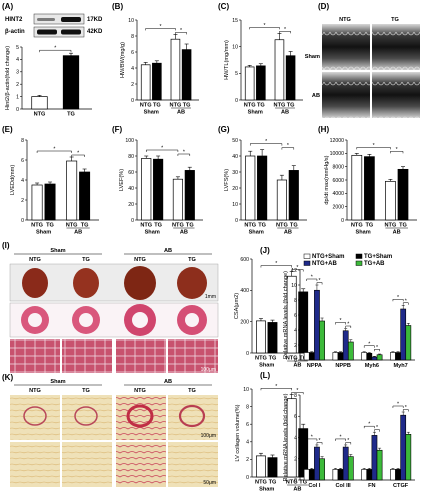  What do you see at coordinates (265, 250) in the screenshot?
I see `panel-label-j: (J)` at bounding box center [265, 250].